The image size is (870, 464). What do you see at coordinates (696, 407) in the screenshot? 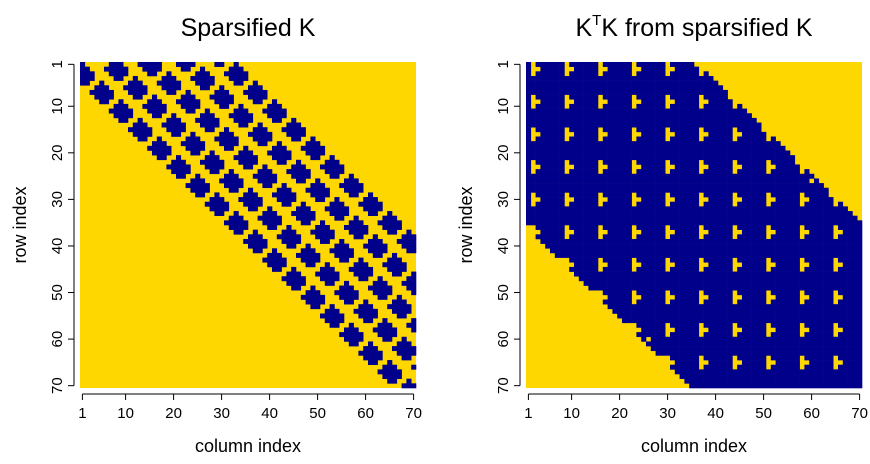
I see `x-axis: 1 10 20 30 40 50 60 70` at bounding box center [696, 407].